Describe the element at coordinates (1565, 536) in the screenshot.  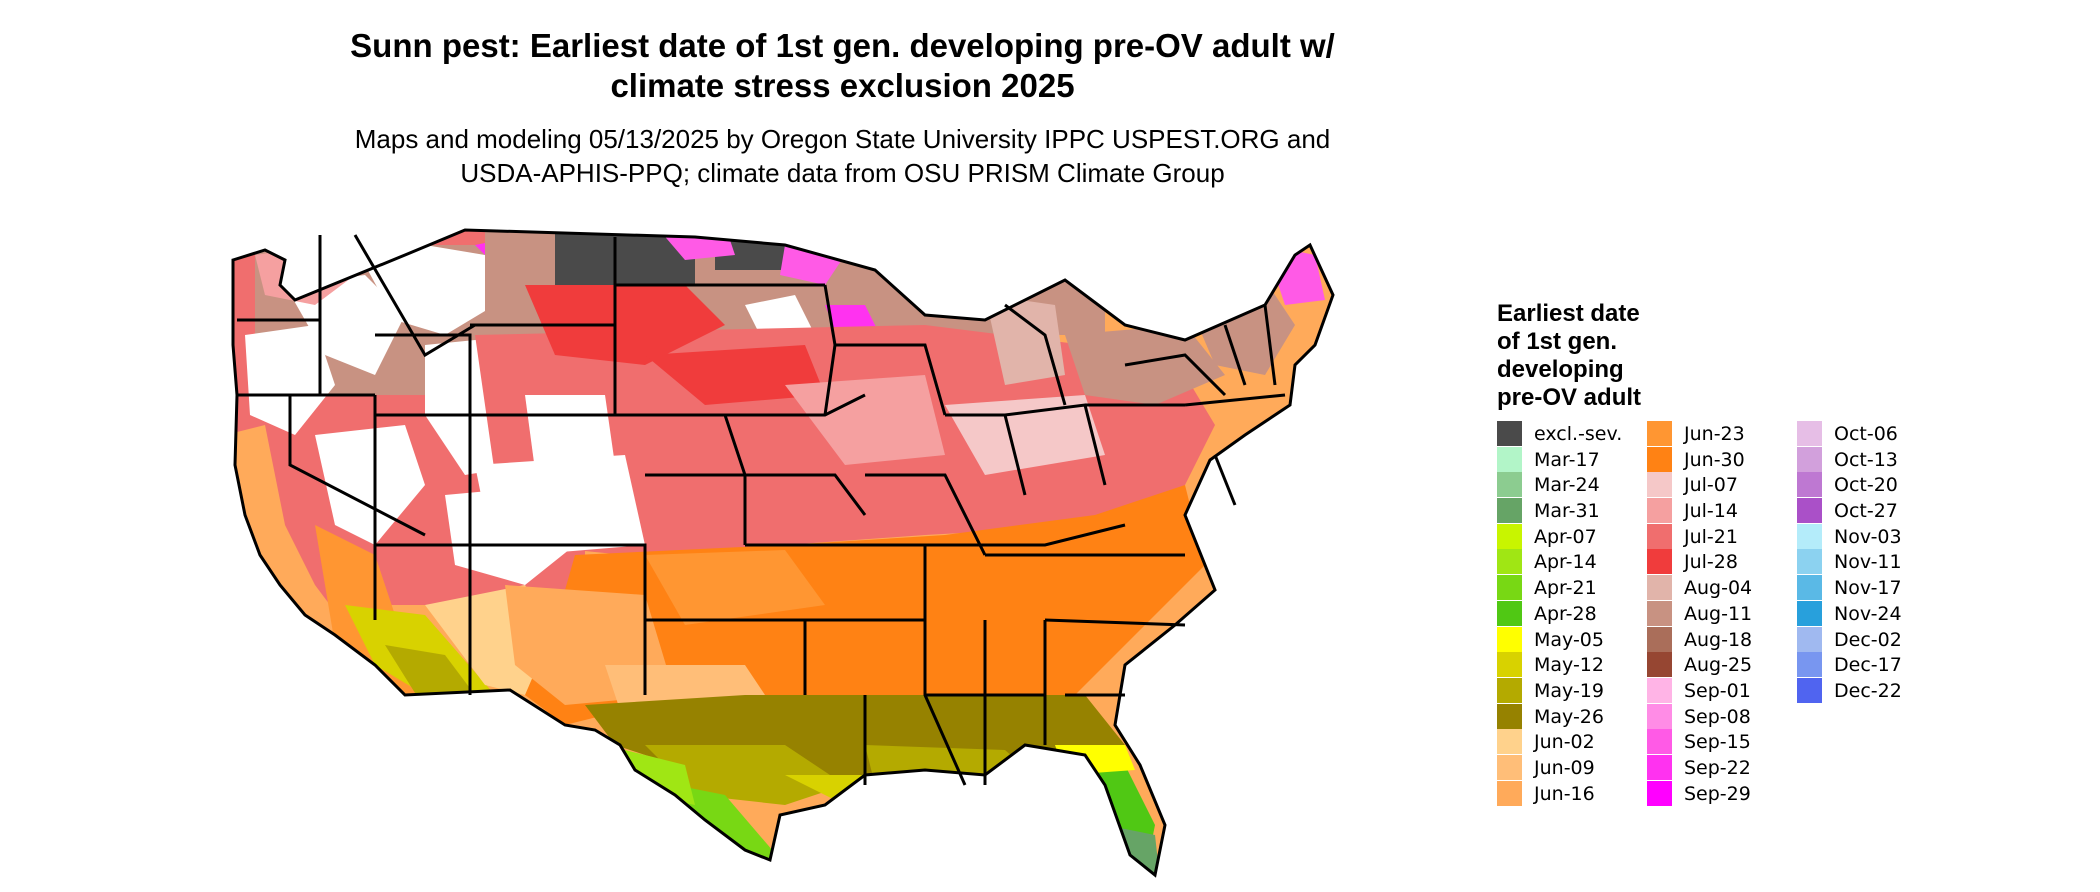
I see `legend-label: Apr-07` at that location.